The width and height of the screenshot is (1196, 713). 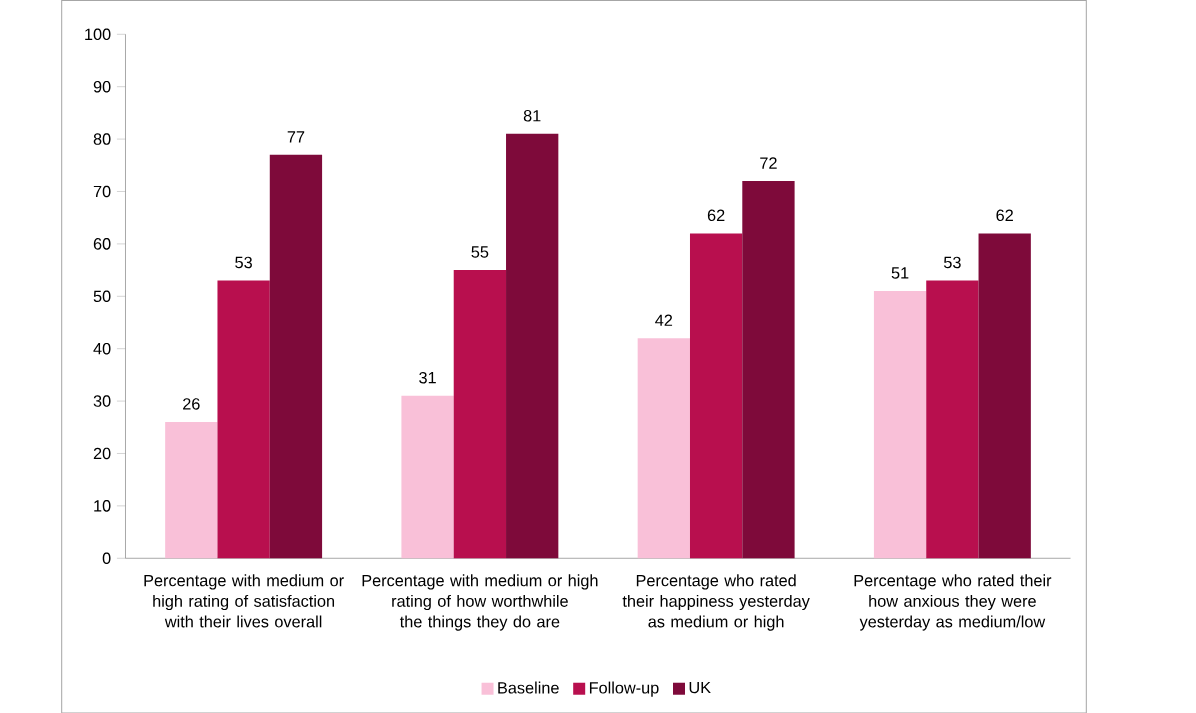 I want to click on y-tick-label: 70, so click(x=102, y=191).